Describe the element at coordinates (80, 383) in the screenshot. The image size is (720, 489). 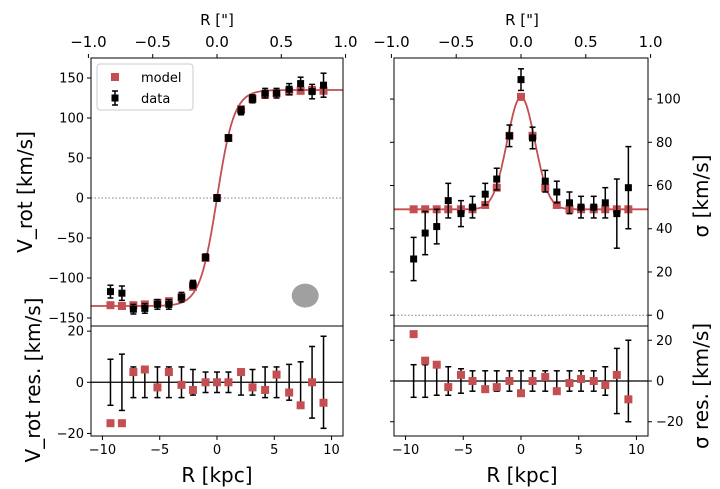
I see `vrot_res-ytick-label: 0` at that location.